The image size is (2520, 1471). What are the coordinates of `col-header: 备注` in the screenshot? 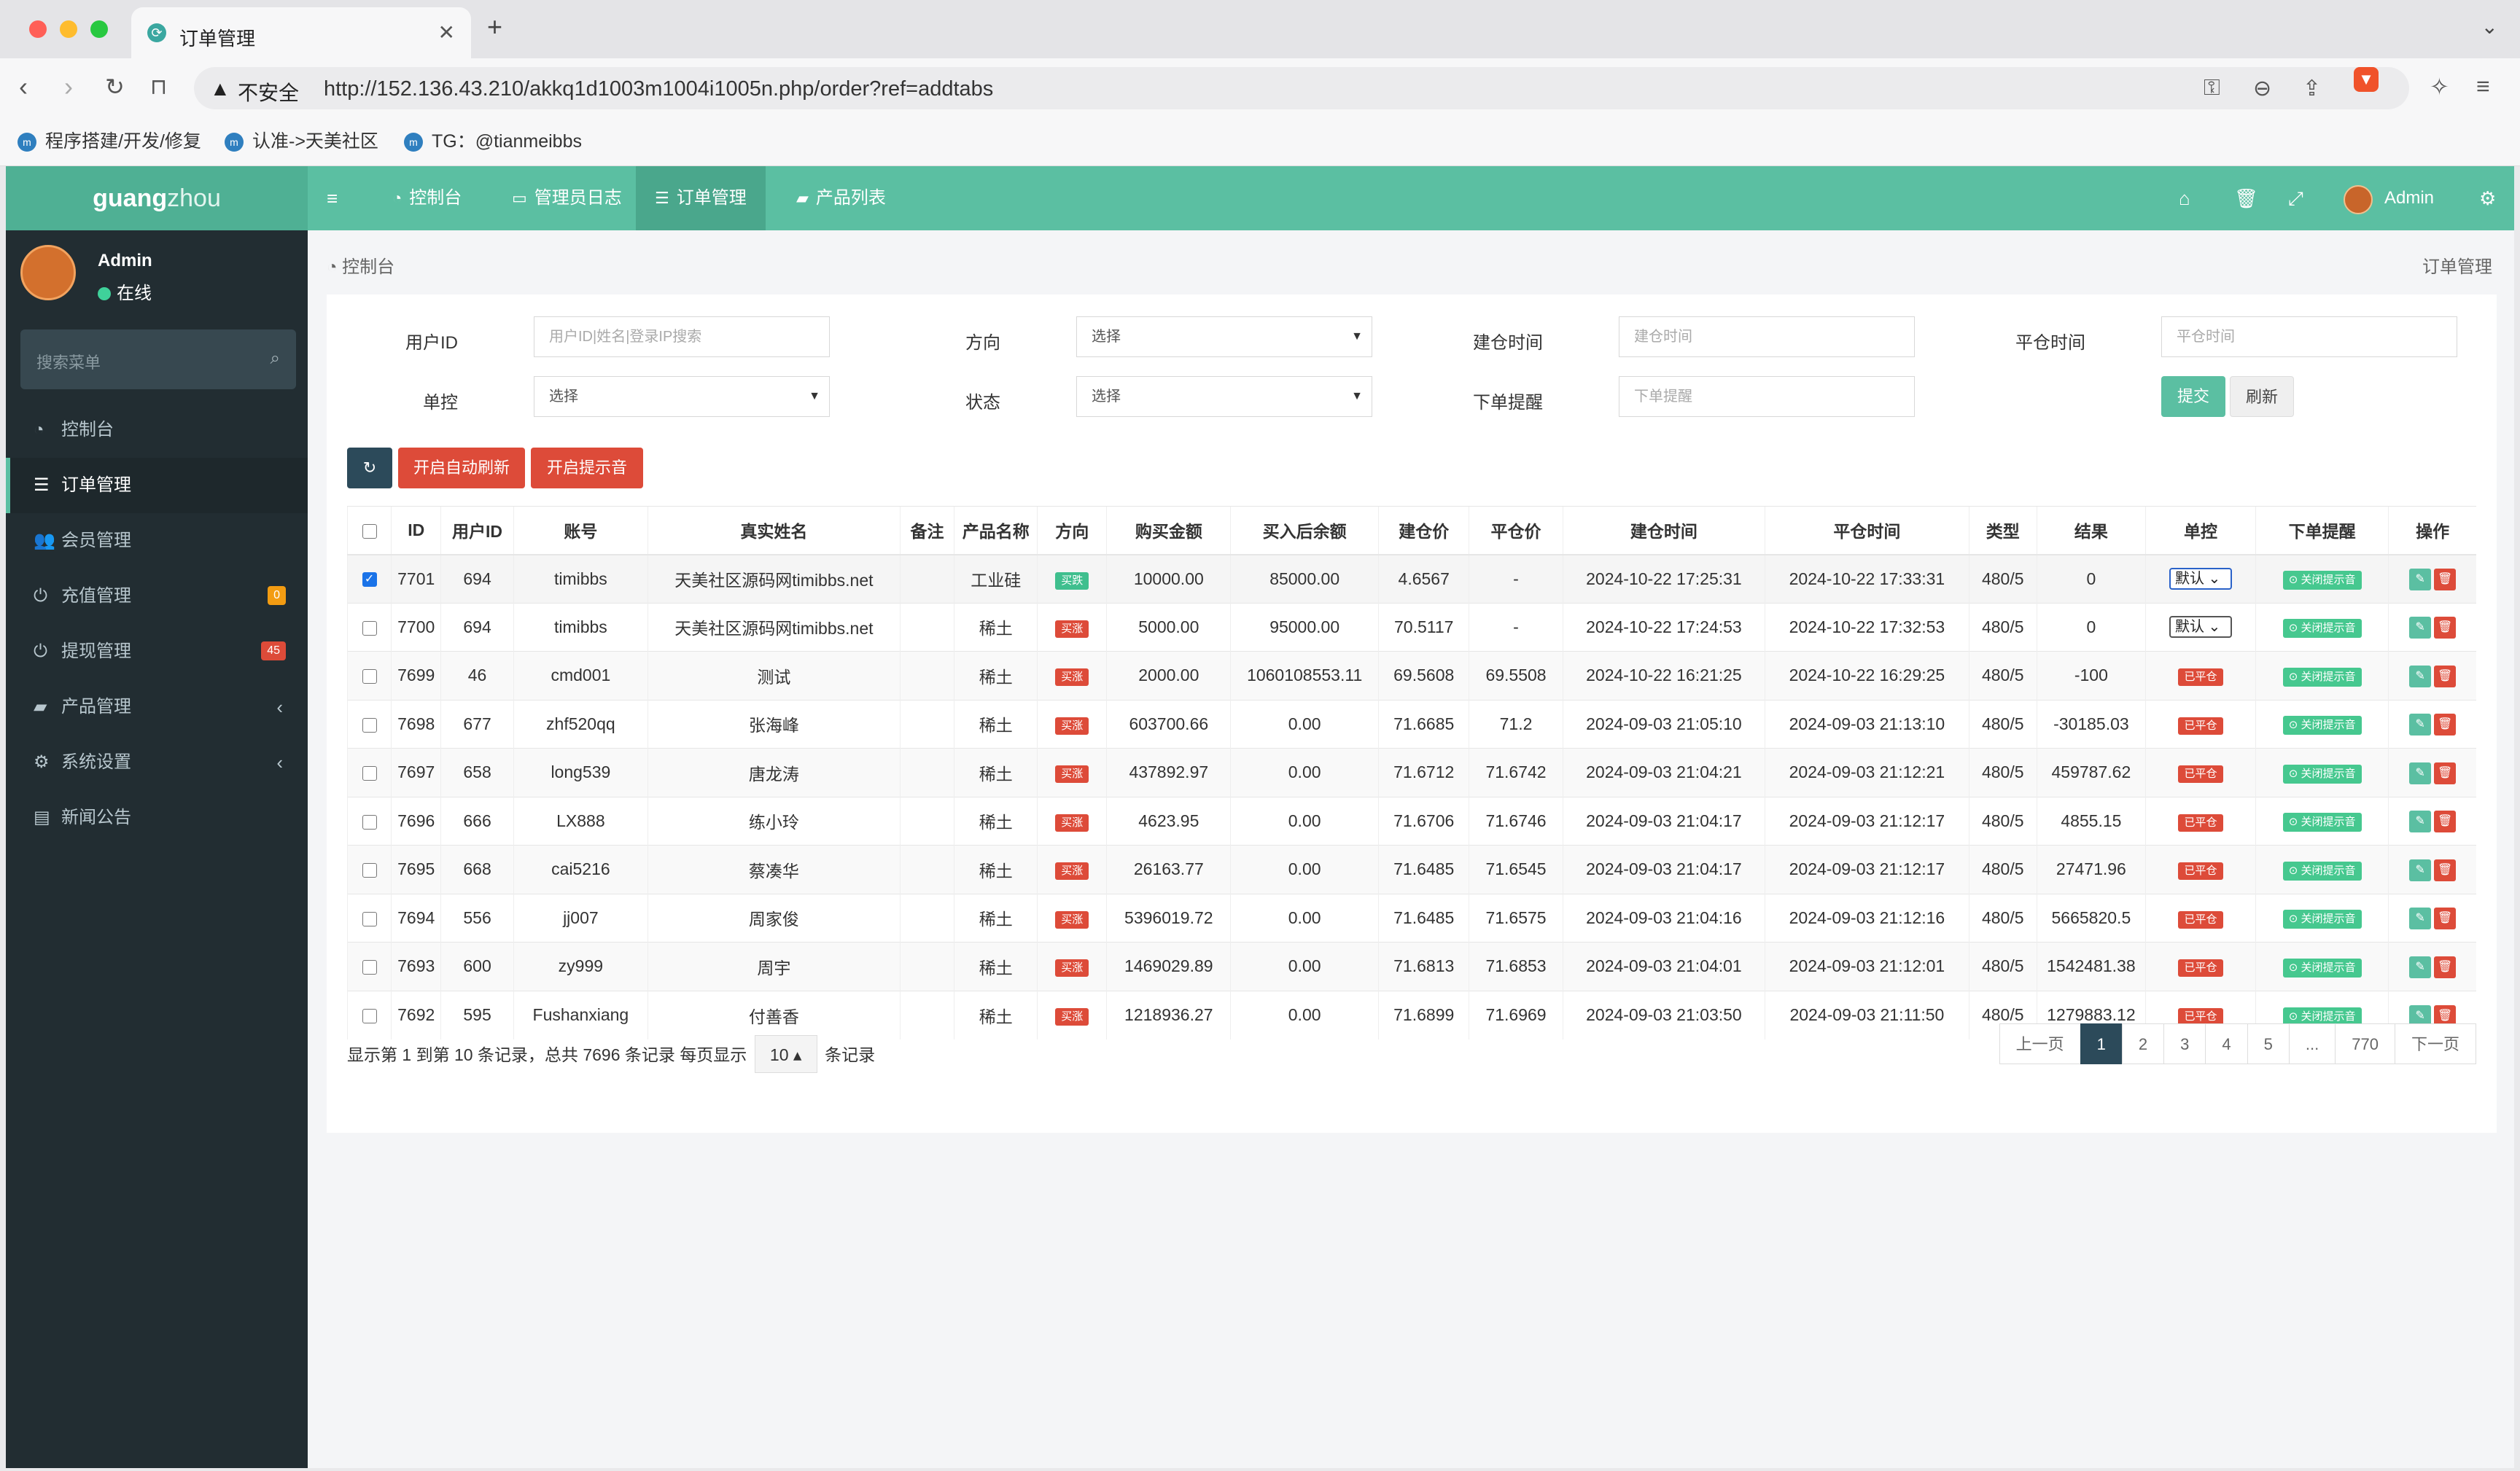 It's located at (926, 530).